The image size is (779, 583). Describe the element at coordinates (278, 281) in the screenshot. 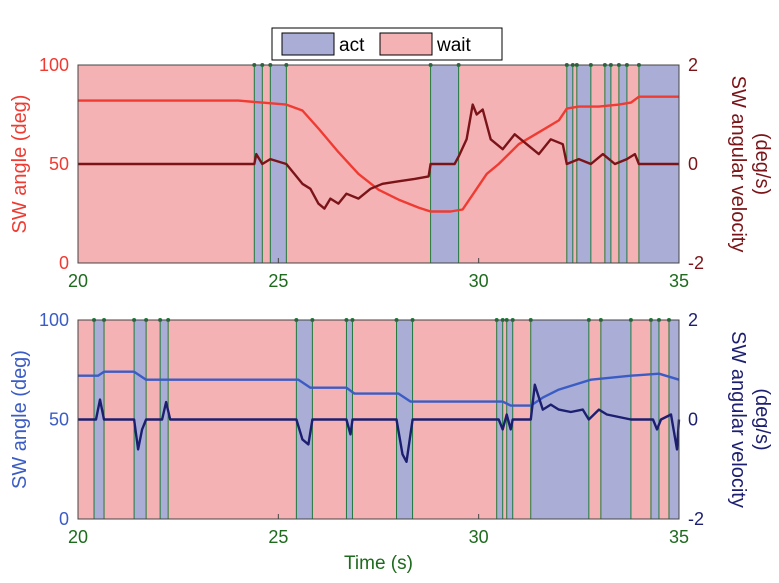

I see `top-x-tick-label: 25` at that location.